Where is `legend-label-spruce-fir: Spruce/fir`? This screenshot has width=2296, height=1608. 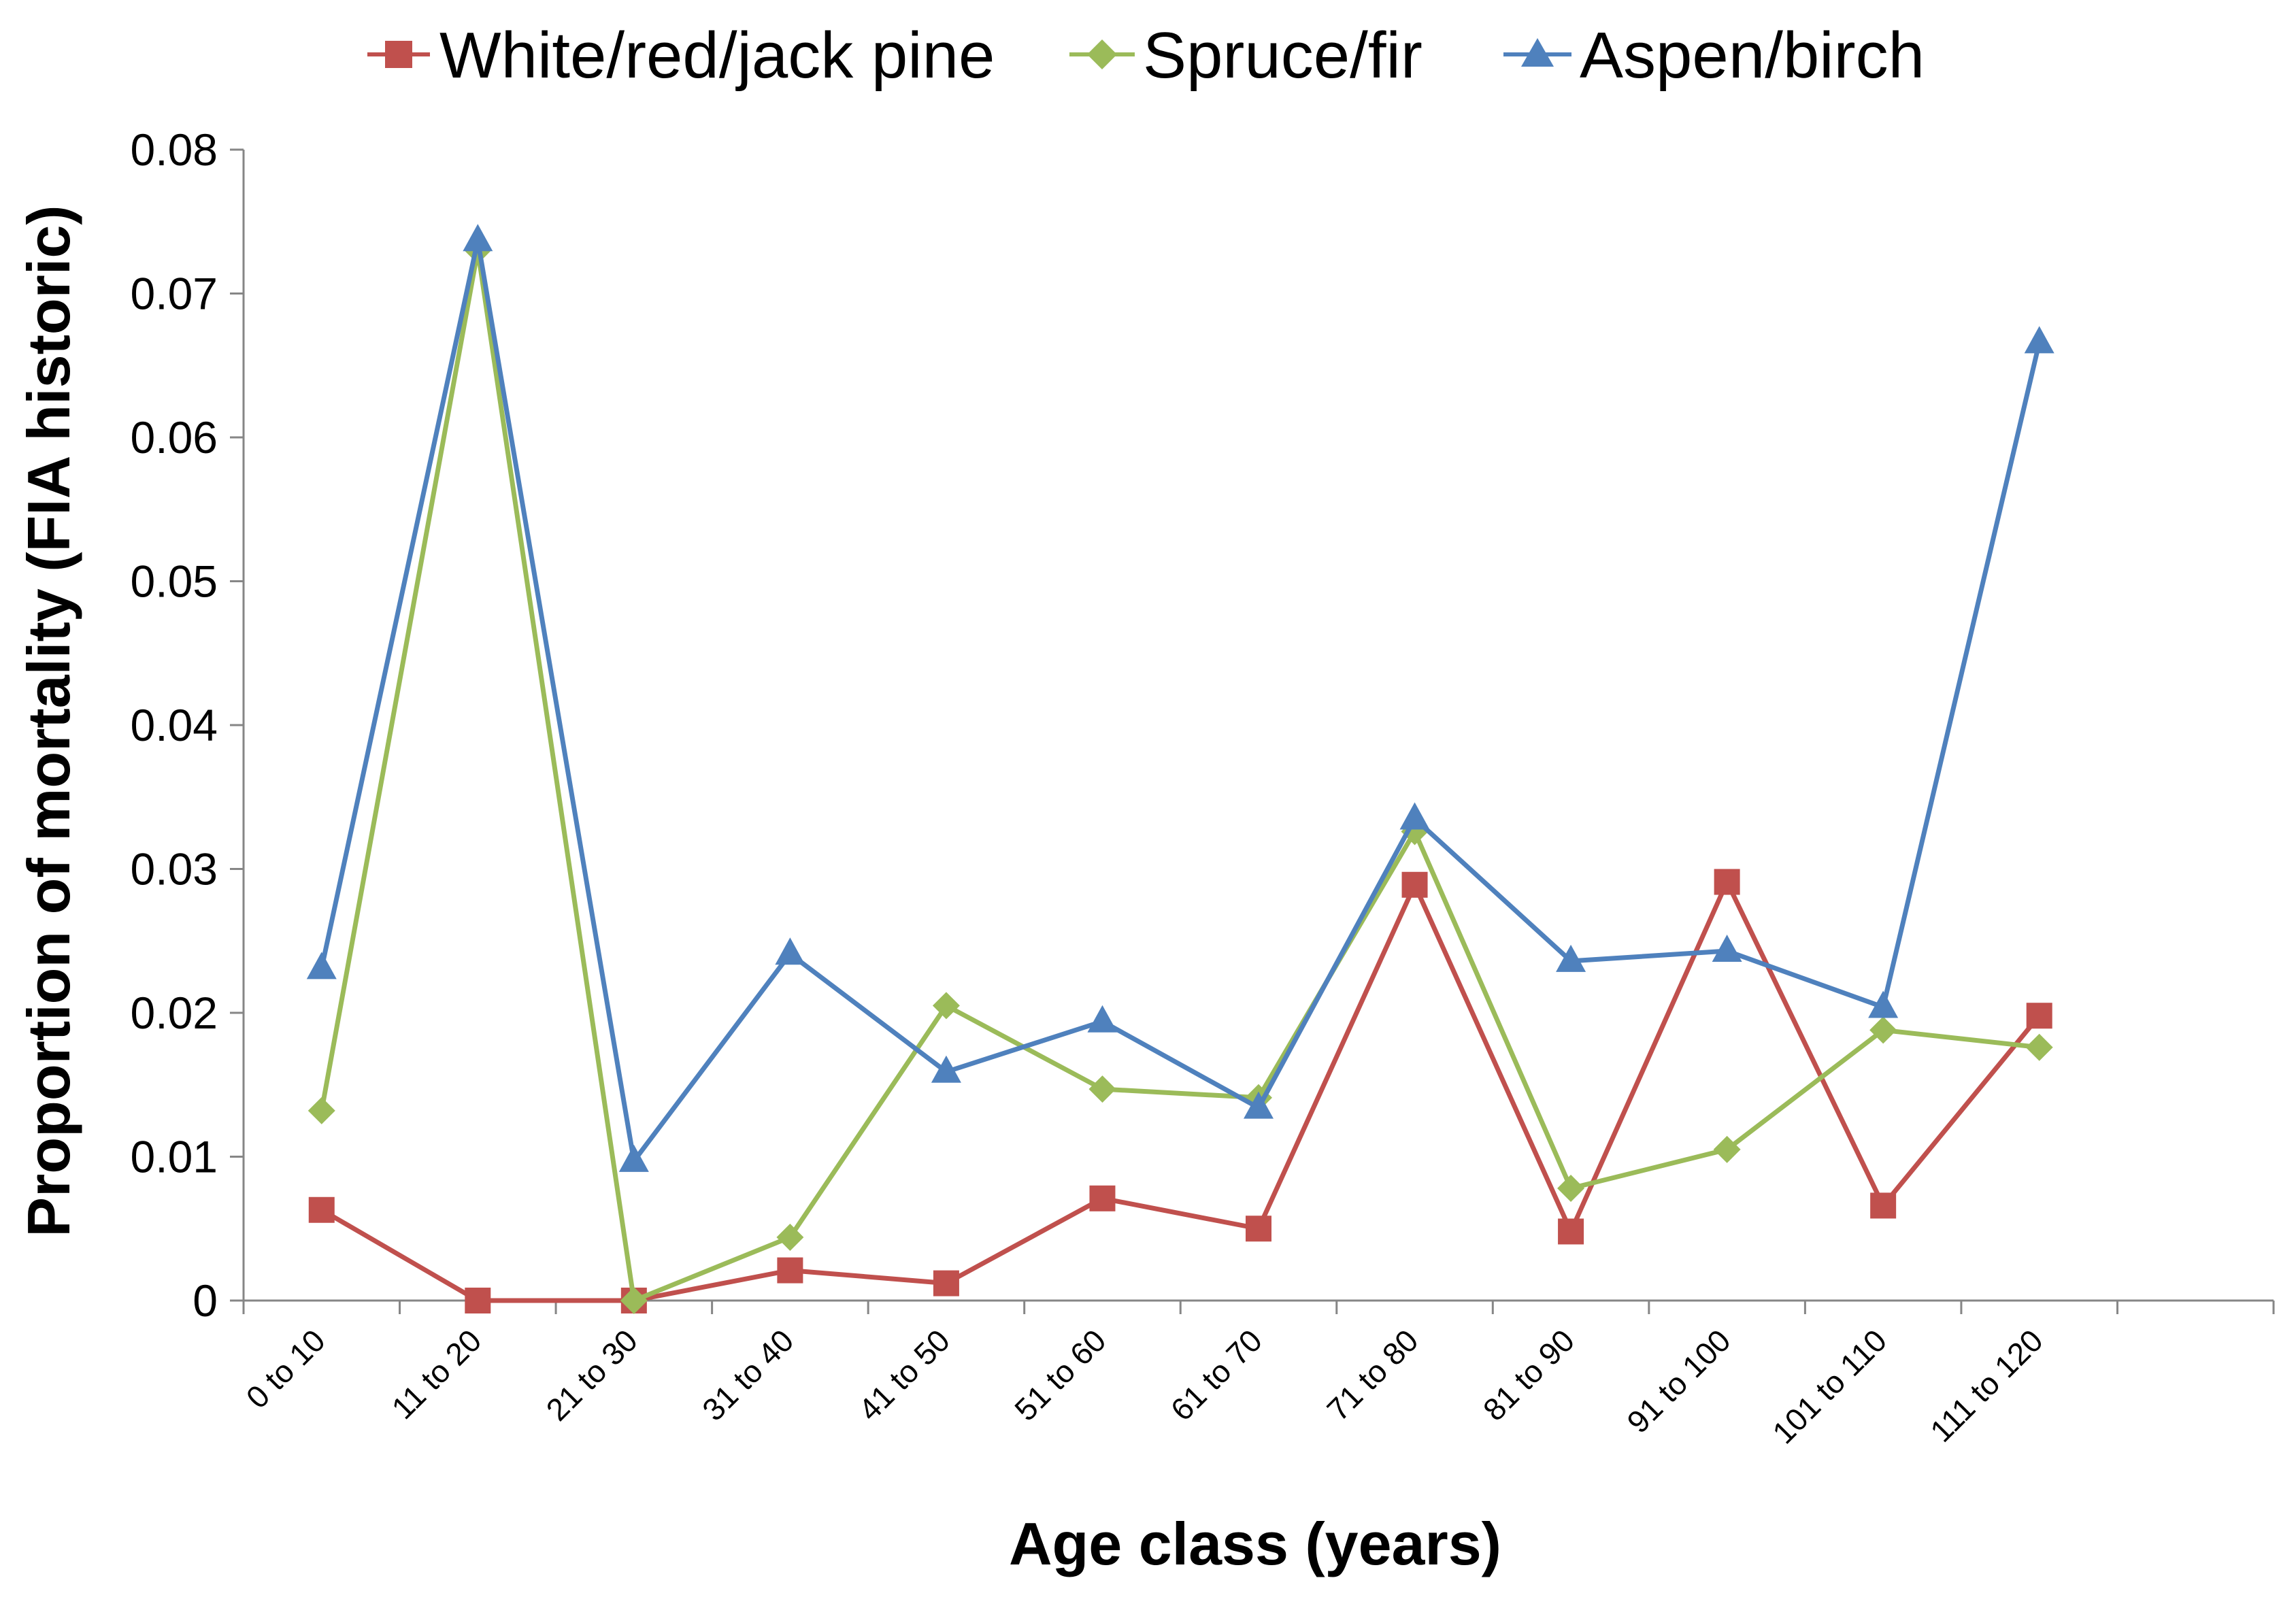 legend-label-spruce-fir: Spruce/fir is located at coordinates (1282, 55).